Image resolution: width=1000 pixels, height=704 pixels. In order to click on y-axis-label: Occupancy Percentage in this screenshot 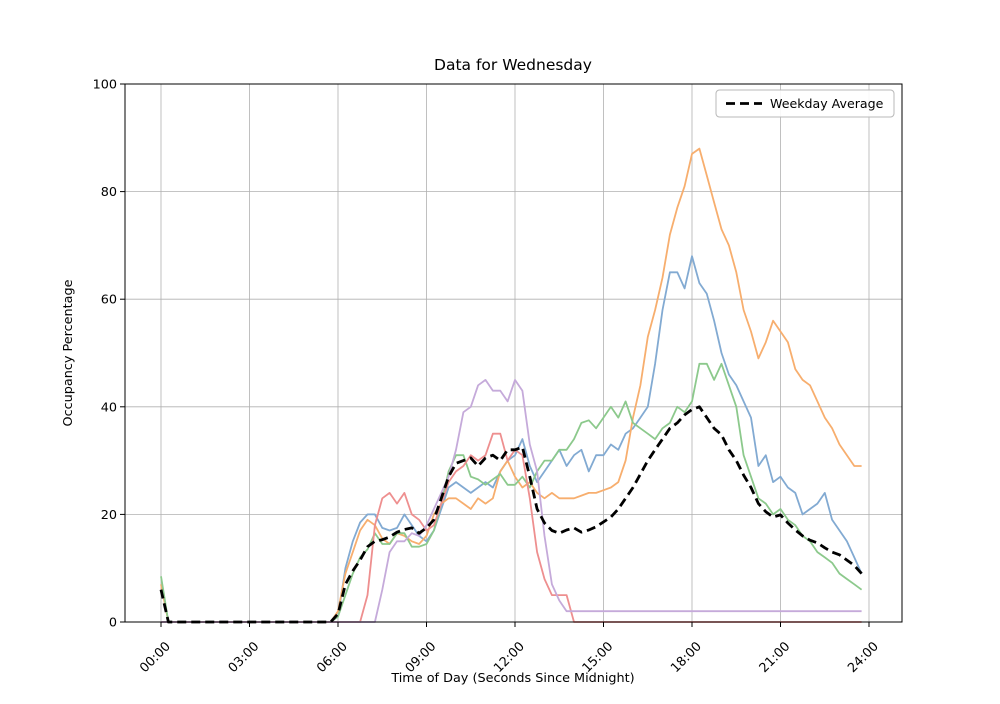, I will do `click(68, 352)`.